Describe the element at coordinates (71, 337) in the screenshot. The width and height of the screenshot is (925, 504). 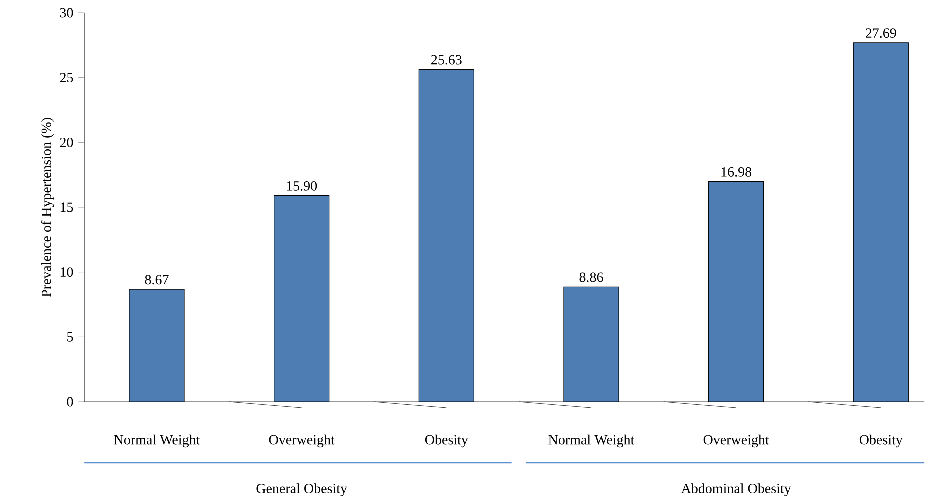
I see `y-tick-label: 5` at that location.